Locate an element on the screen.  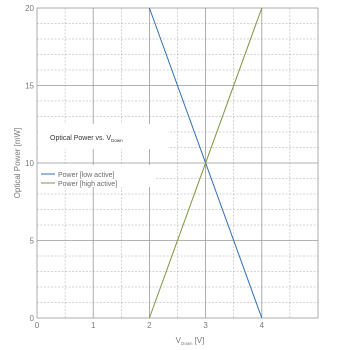
x-axis-label: VDown [V] is located at coordinates (190, 341).